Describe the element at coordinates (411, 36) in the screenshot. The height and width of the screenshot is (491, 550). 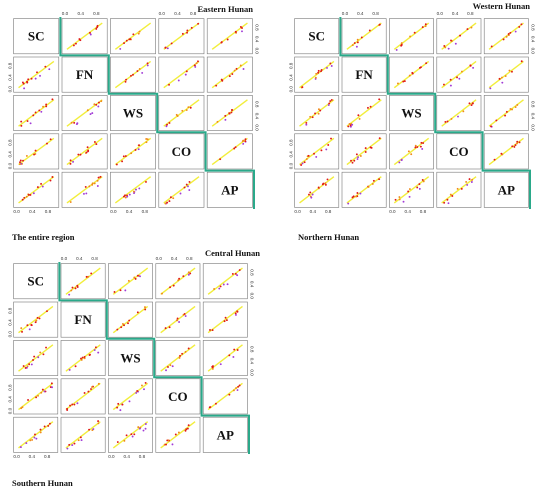
I see `panel-SC-WS` at that location.